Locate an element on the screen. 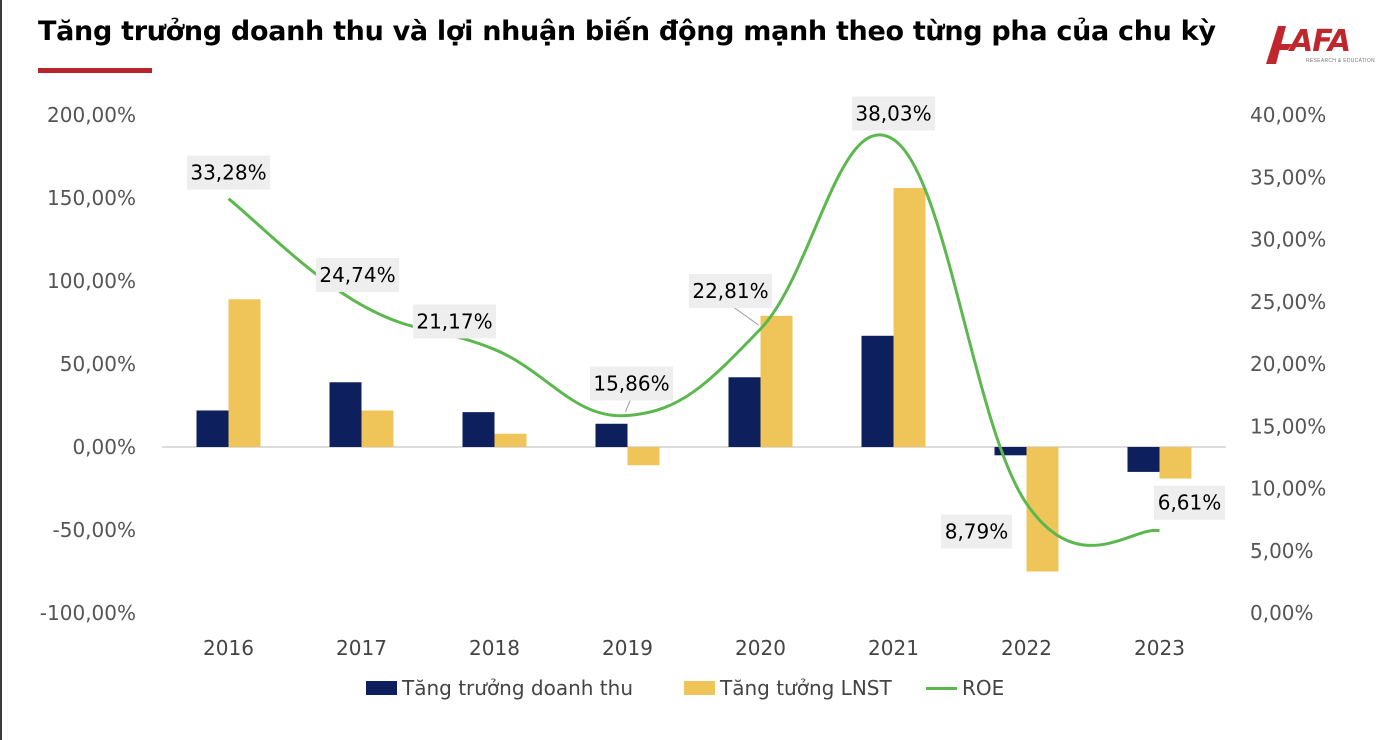 The height and width of the screenshot is (740, 1398). x-tick-label: 2021 is located at coordinates (893, 648).